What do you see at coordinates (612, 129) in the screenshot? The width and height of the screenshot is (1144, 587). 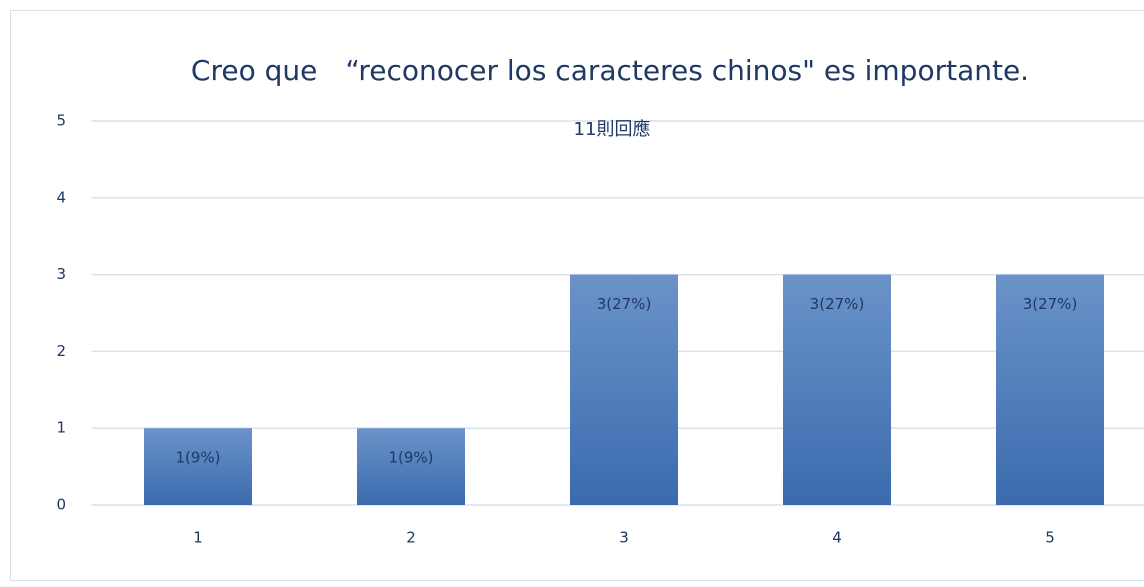 I see `chart-subtitle: 11則回應` at bounding box center [612, 129].